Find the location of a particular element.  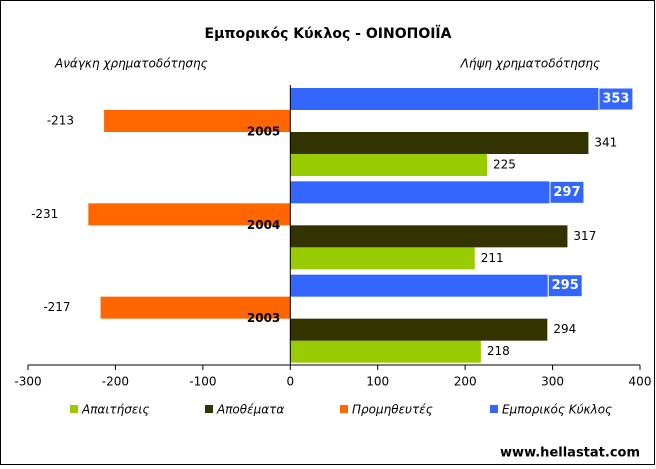

data-label: 218 is located at coordinates (498, 351).